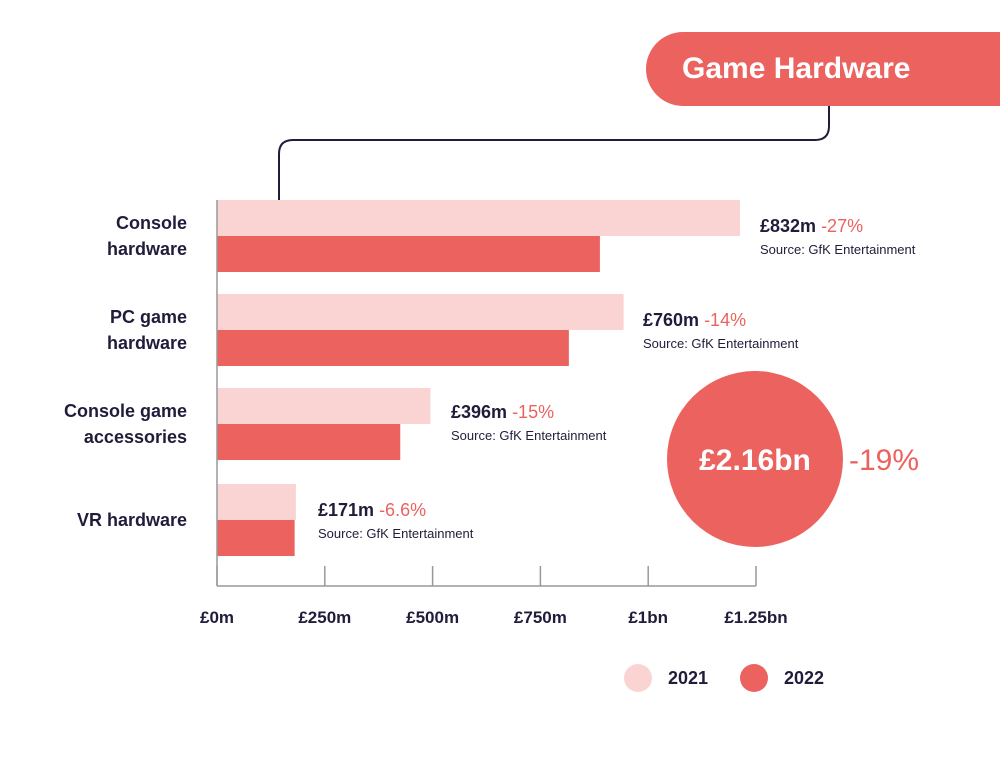 This screenshot has width=1000, height=777. Describe the element at coordinates (804, 677) in the screenshot. I see `legend-label-2022: 2022` at that location.